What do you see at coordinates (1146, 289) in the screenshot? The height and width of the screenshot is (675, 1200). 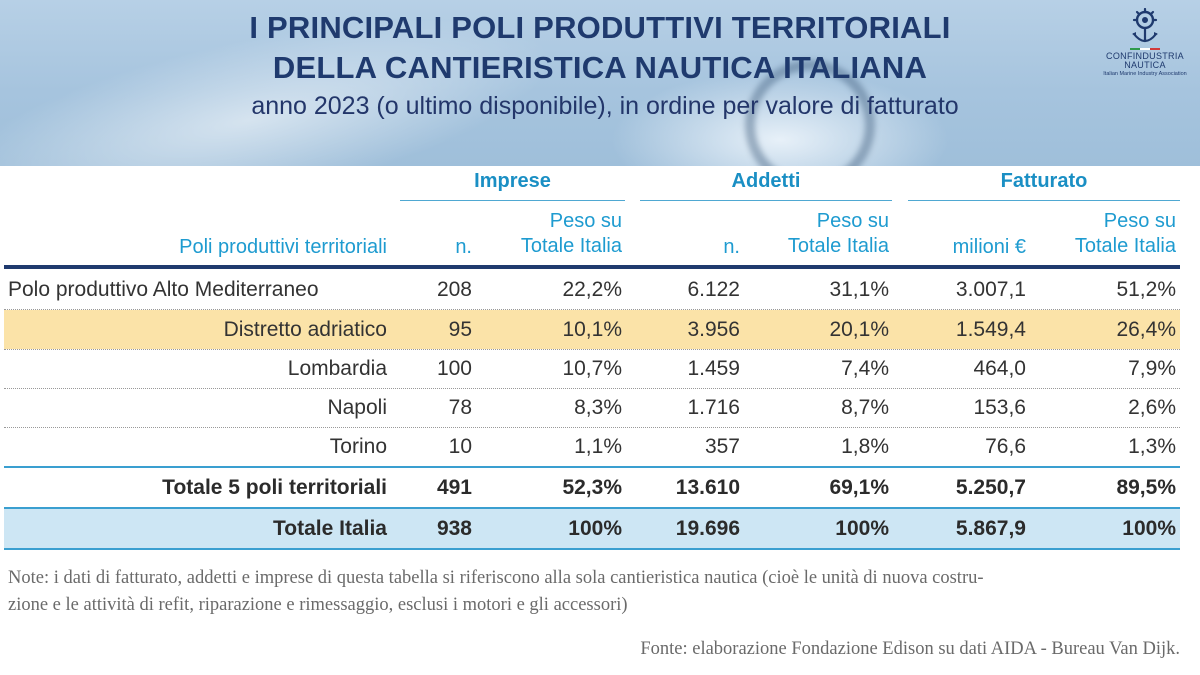 I see `fatturato-peso: 51,2%` at bounding box center [1146, 289].